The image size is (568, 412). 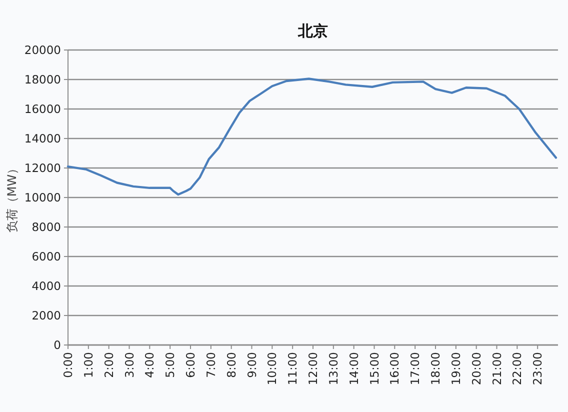 What do you see at coordinates (12, 197) in the screenshot?
I see `y-axis-title: 负荷（MW）` at bounding box center [12, 197].